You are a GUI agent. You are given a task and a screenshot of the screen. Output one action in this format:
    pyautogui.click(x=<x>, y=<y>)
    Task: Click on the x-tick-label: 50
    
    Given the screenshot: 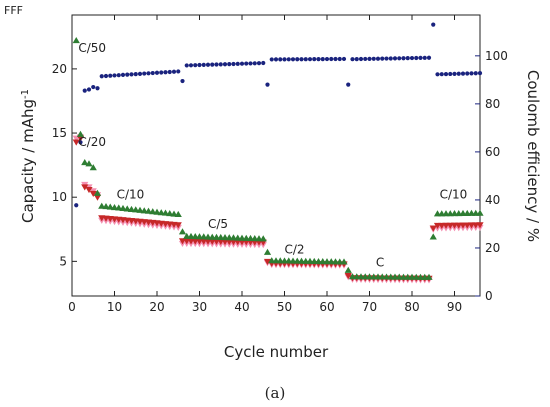 What is the action you would take?
    pyautogui.click(x=284, y=307)
    